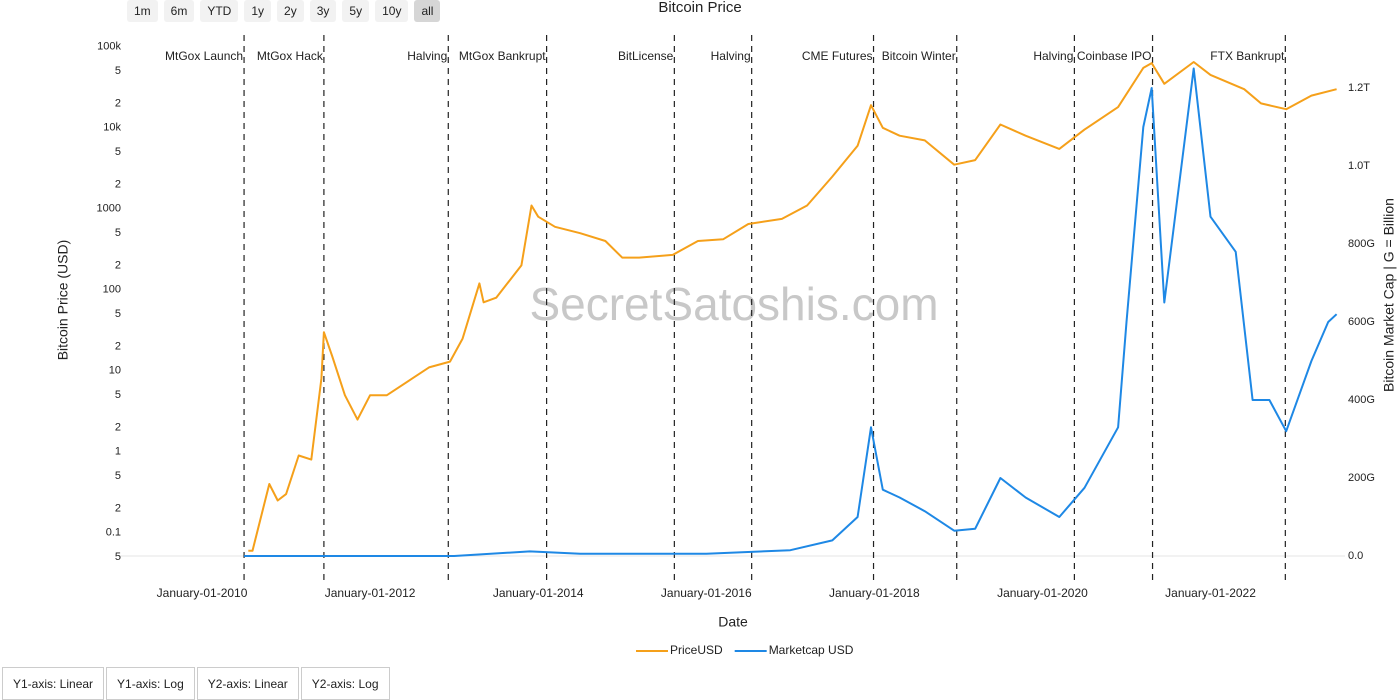 The height and width of the screenshot is (700, 1400). Describe the element at coordinates (142, 11) in the screenshot. I see `button: 1m` at that location.